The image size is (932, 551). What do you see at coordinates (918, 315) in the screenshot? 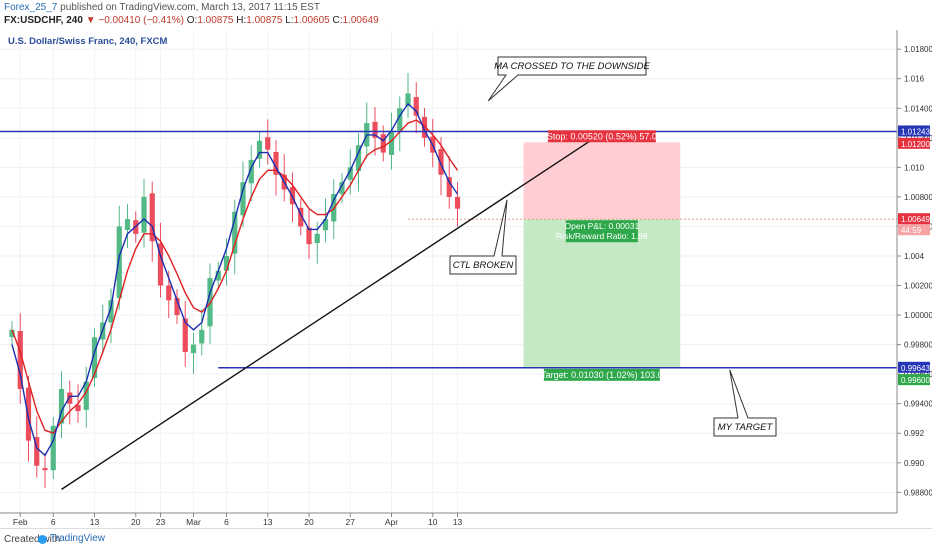
I see `y-tick-label: 1.00000` at bounding box center [918, 315].